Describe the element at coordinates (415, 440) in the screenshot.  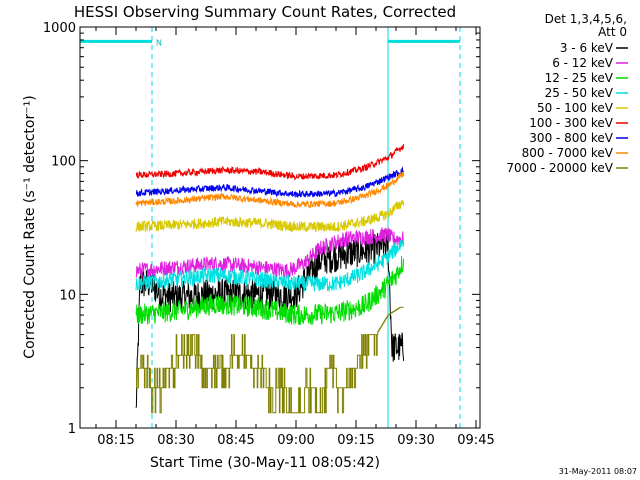
I see `x-tick-label: 09:30` at that location.